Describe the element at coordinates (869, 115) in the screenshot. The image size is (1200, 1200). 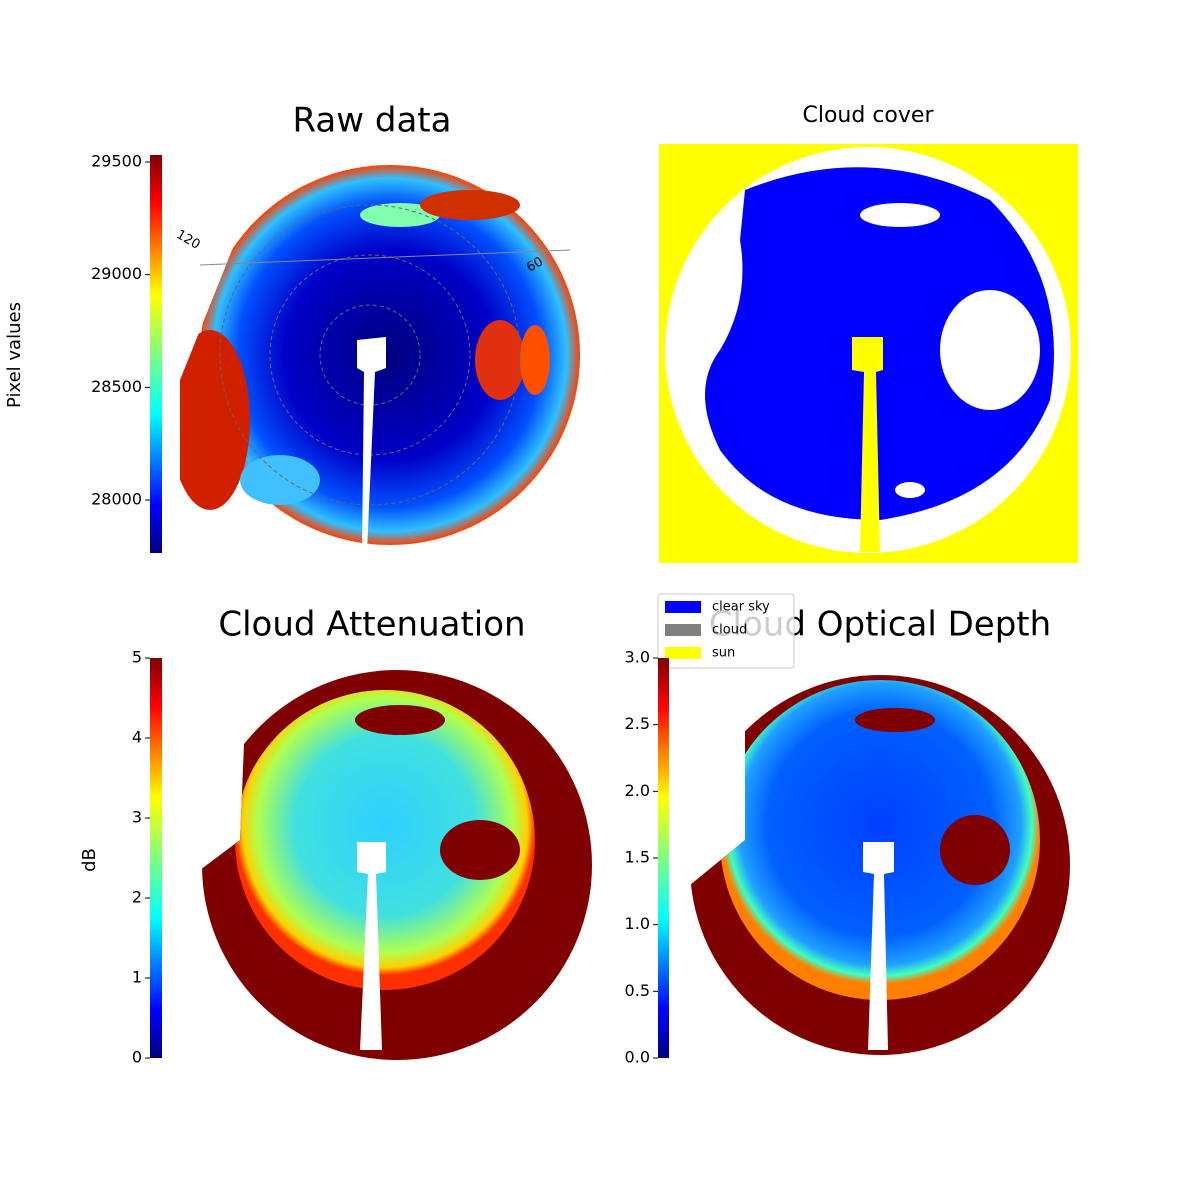
I see `chart-title: Cloud cover` at that location.